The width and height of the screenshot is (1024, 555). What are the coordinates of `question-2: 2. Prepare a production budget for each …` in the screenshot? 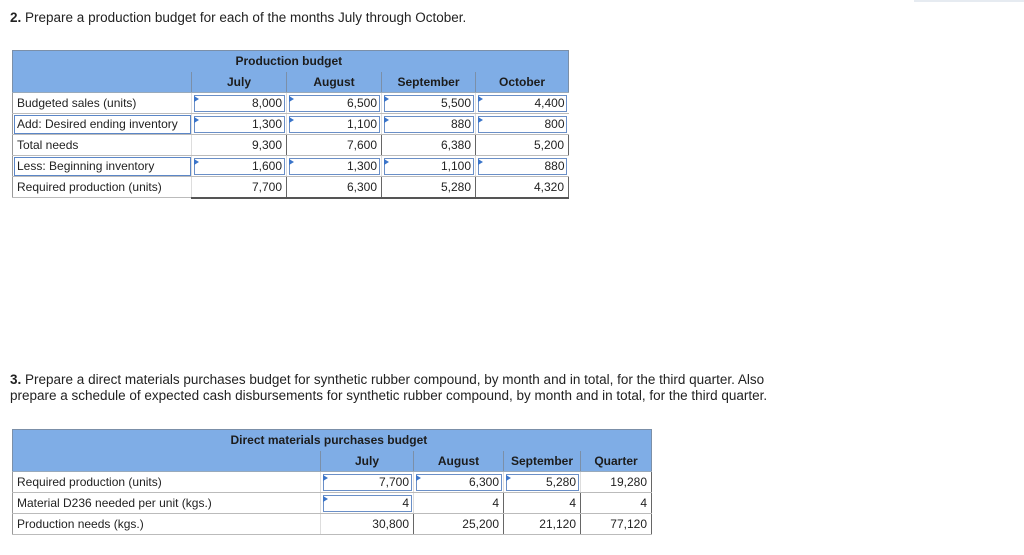 It's located at (238, 18).